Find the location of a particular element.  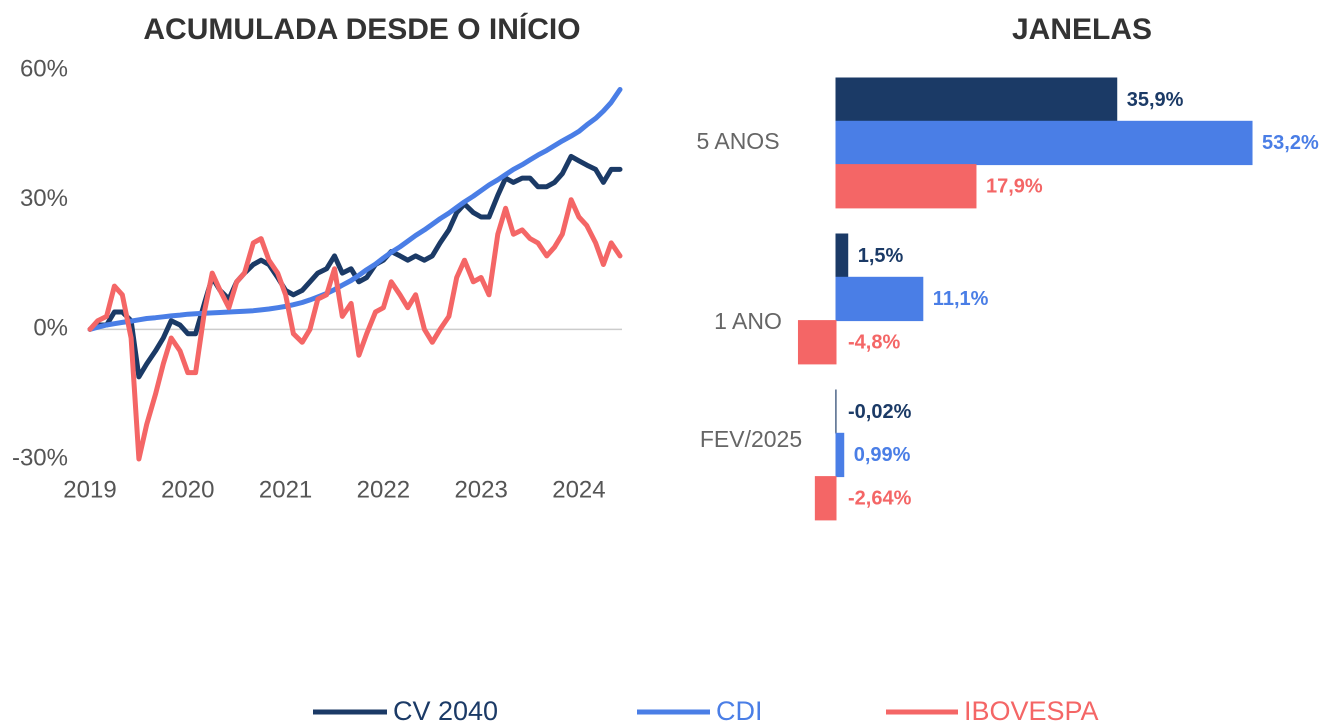

x-tick-label: 2021 is located at coordinates (285, 489).